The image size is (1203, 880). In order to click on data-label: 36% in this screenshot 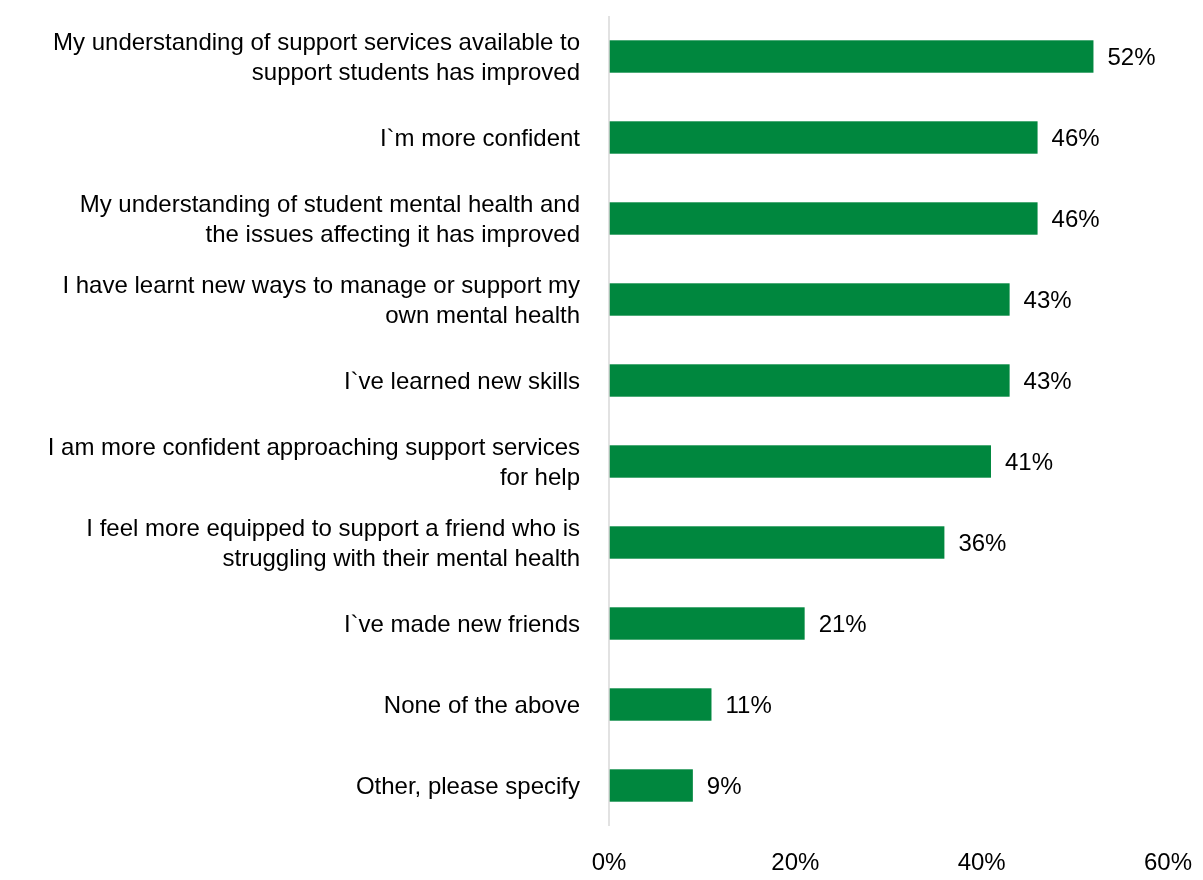, I will do `click(982, 542)`.